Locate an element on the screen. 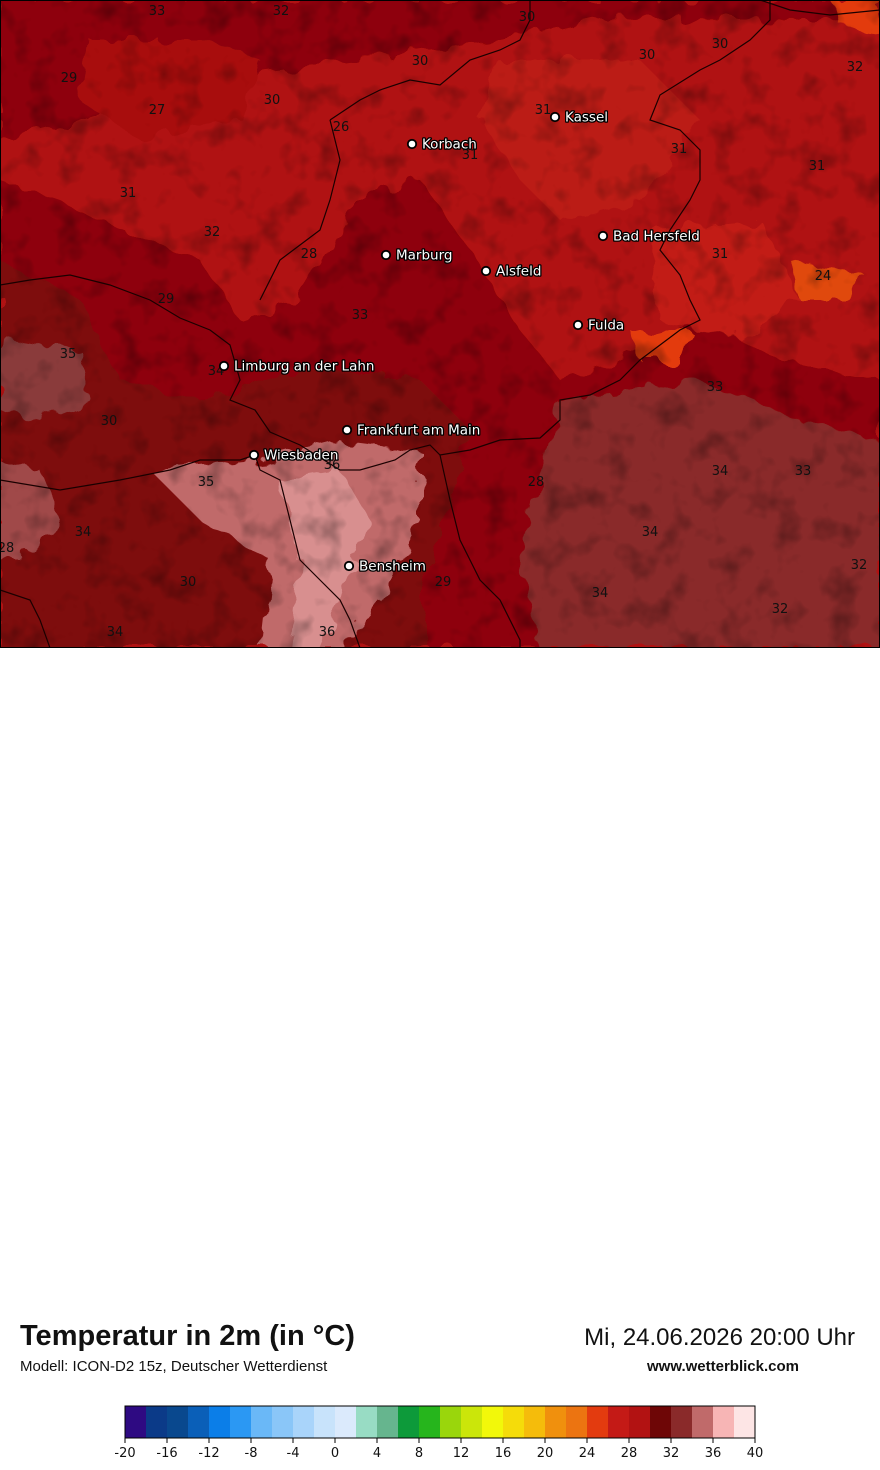 This screenshot has height=1470, width=880. legend-tick-label: 4 is located at coordinates (377, 1453).